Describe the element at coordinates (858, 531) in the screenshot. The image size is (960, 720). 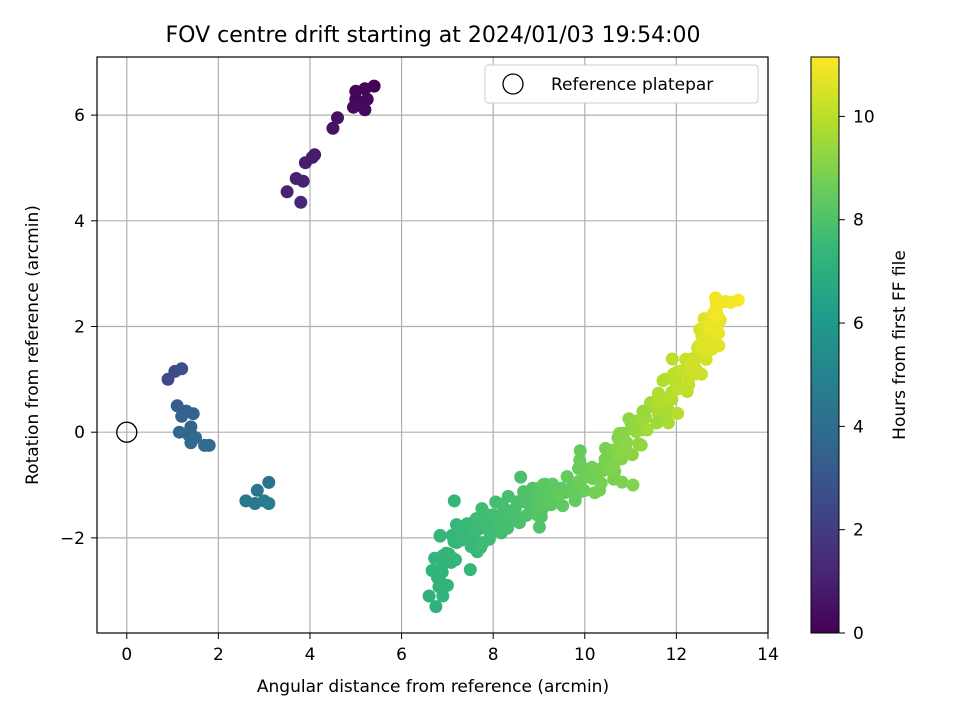
I see `colorbar-tick-label: 2` at that location.